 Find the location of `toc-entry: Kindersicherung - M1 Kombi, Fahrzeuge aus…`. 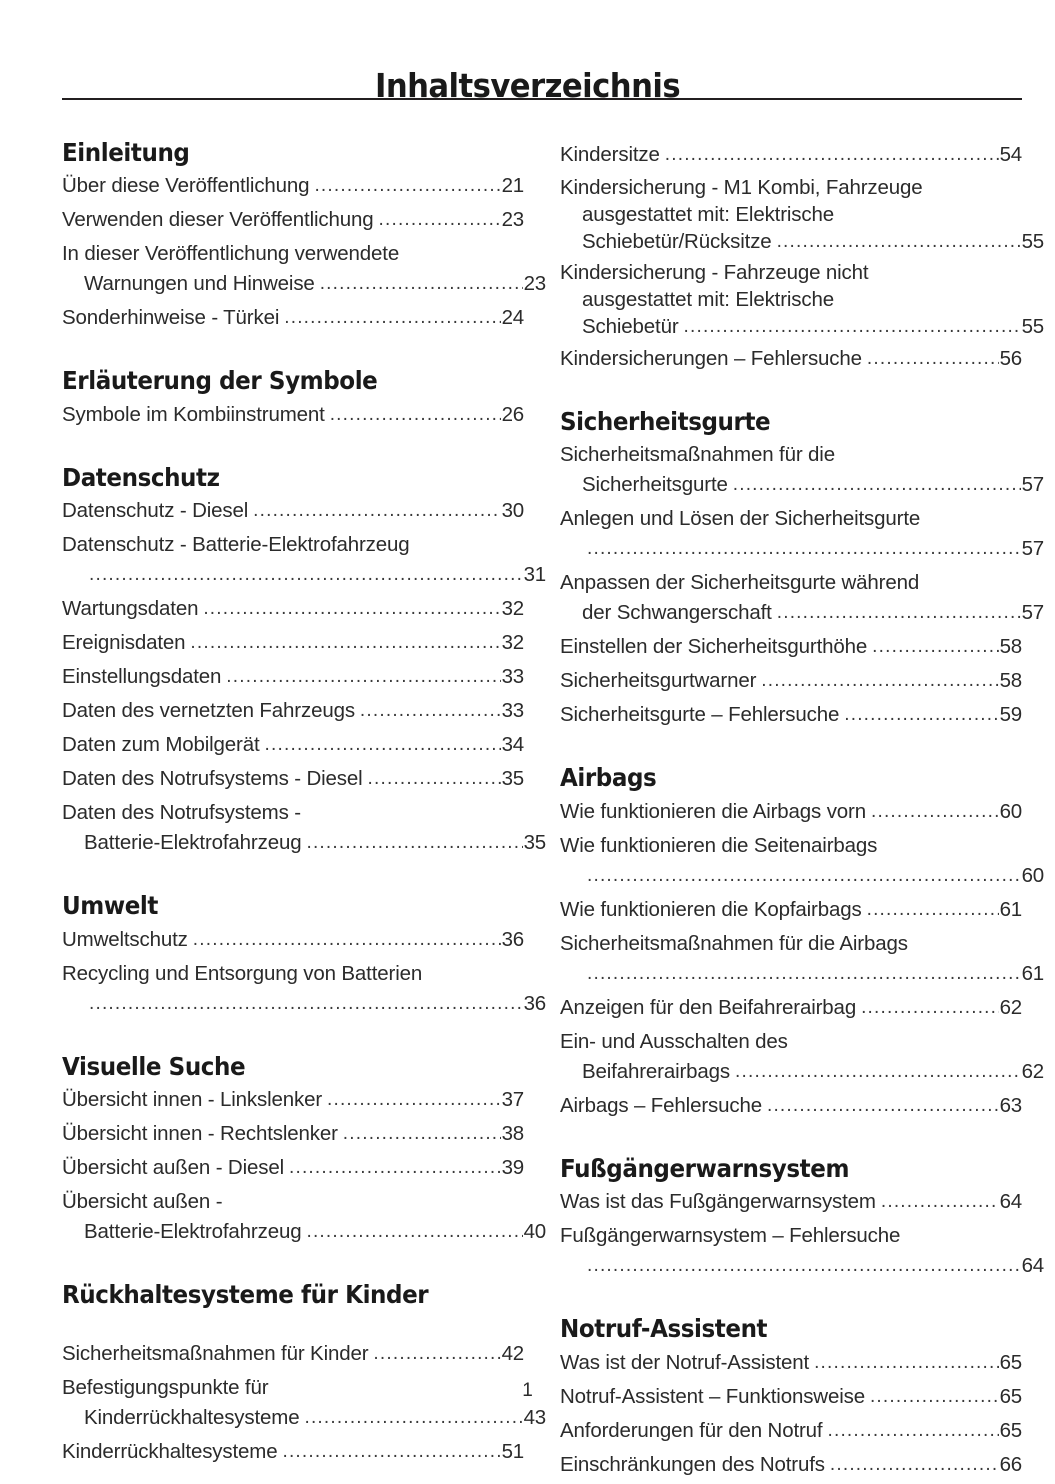

toc-entry: Kindersicherung - M1 Kombi, Fahrzeuge aus… is located at coordinates (802, 215).